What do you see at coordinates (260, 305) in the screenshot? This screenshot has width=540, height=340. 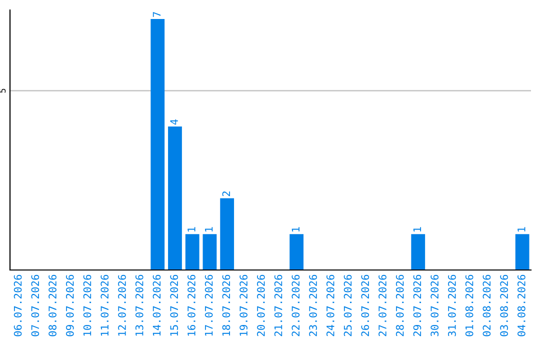 I see `x-tick-label: 20.07.2026` at bounding box center [260, 305].